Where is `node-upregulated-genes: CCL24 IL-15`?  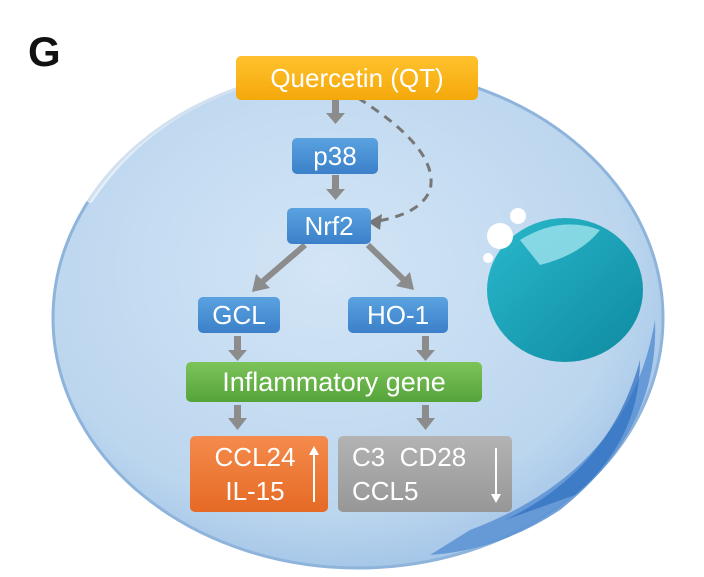 node-upregulated-genes: CCL24 IL-15 is located at coordinates (259, 474).